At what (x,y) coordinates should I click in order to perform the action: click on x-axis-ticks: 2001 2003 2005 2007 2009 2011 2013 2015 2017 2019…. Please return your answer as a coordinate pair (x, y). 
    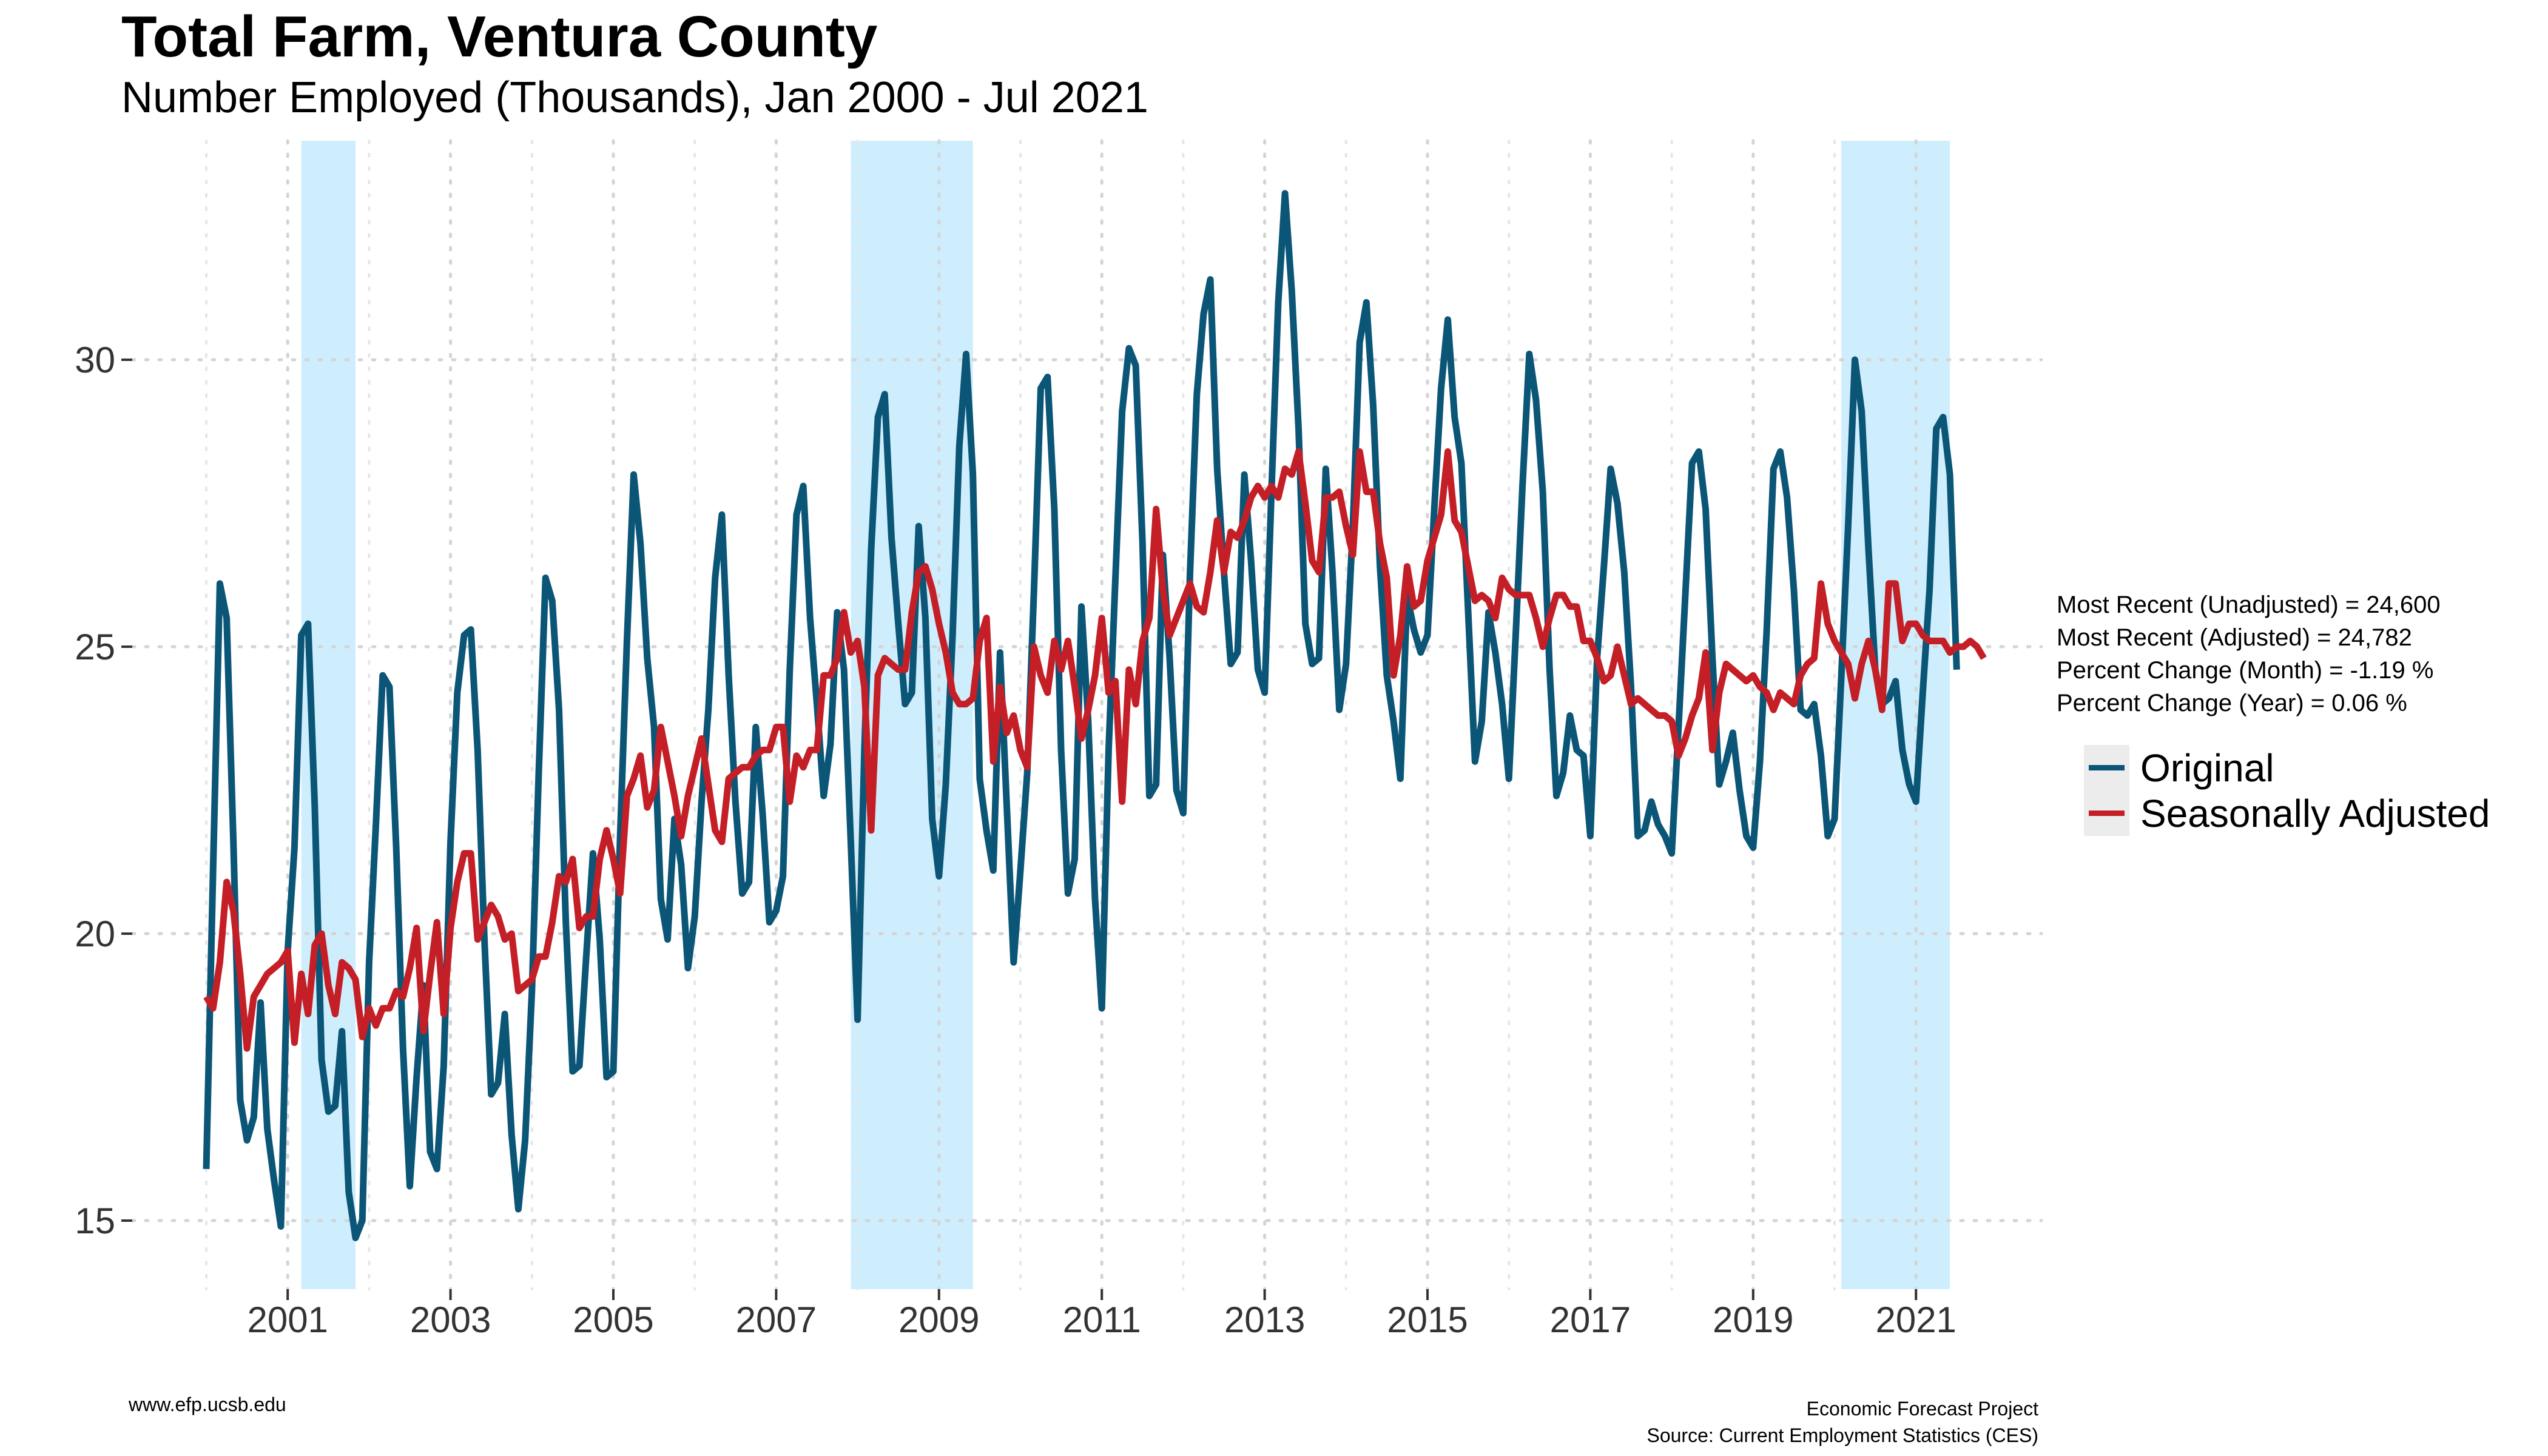
    Looking at the image, I should click on (1101, 1314).